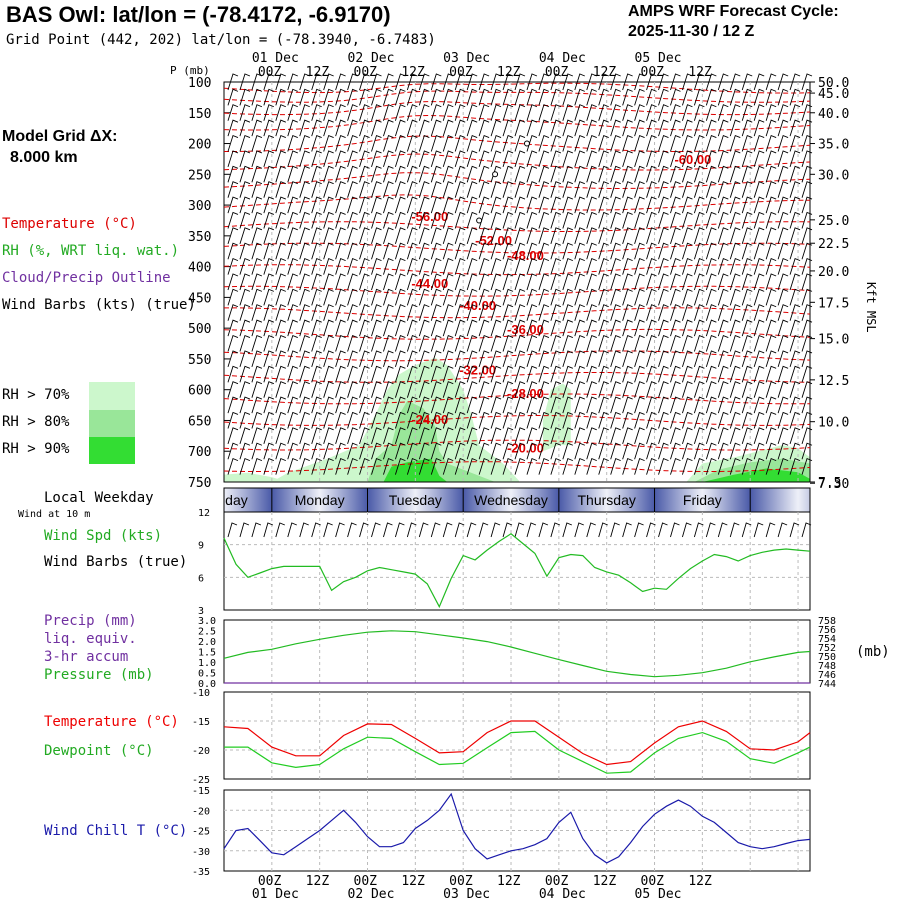 This screenshot has height=900, width=900. What do you see at coordinates (429, 216) in the screenshot?
I see `temperature-contour-label: -56.00` at bounding box center [429, 216].